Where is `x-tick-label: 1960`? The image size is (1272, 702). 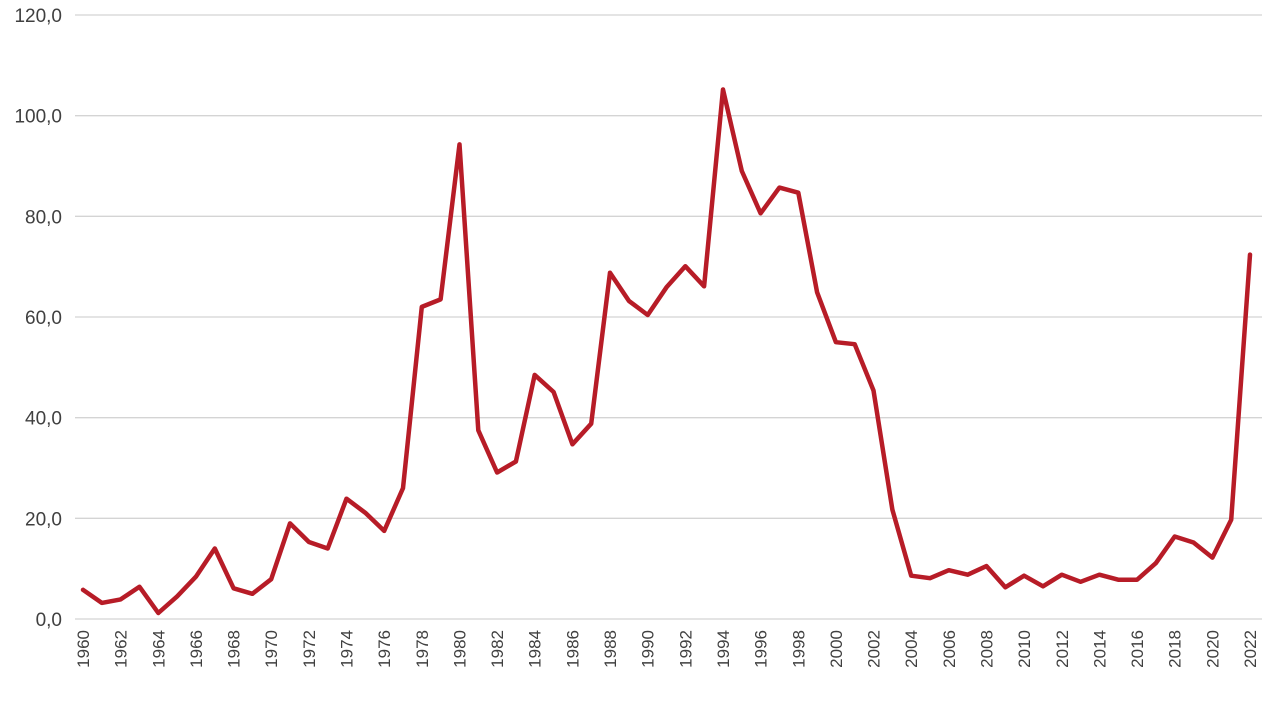 x-tick-label: 1960 is located at coordinates (83, 649).